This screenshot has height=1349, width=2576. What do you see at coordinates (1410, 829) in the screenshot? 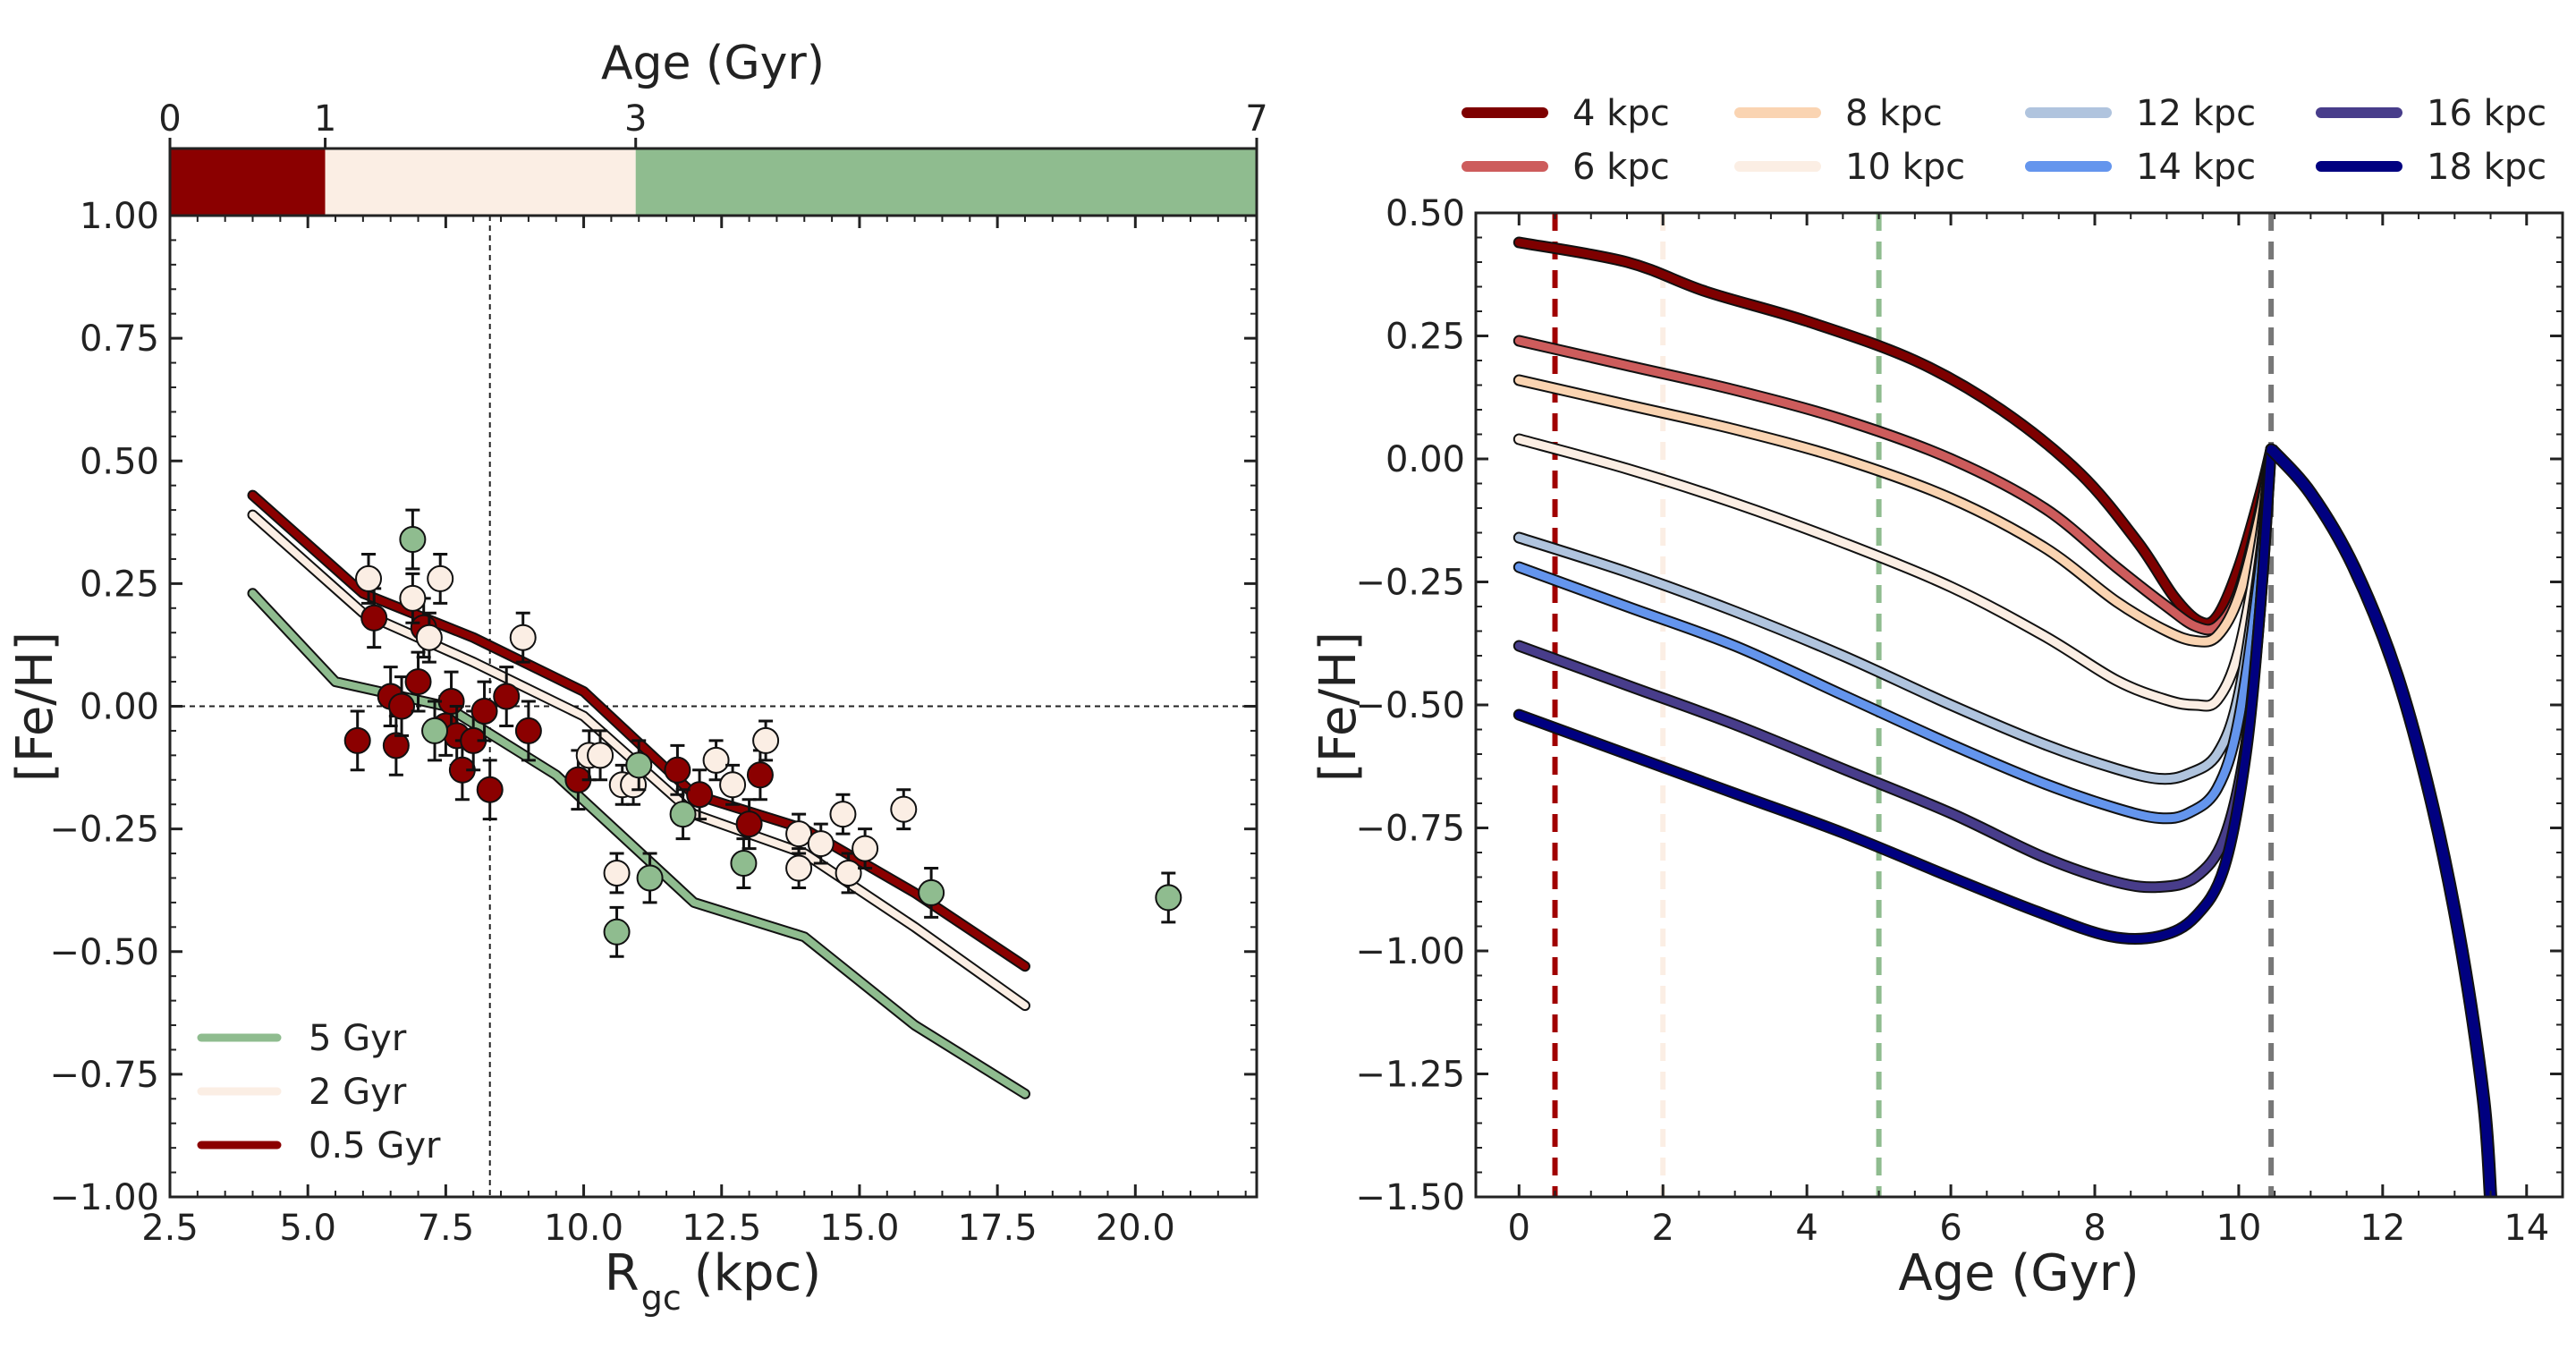
I see `right-y-tick-label-3: −0.75` at bounding box center [1410, 829].